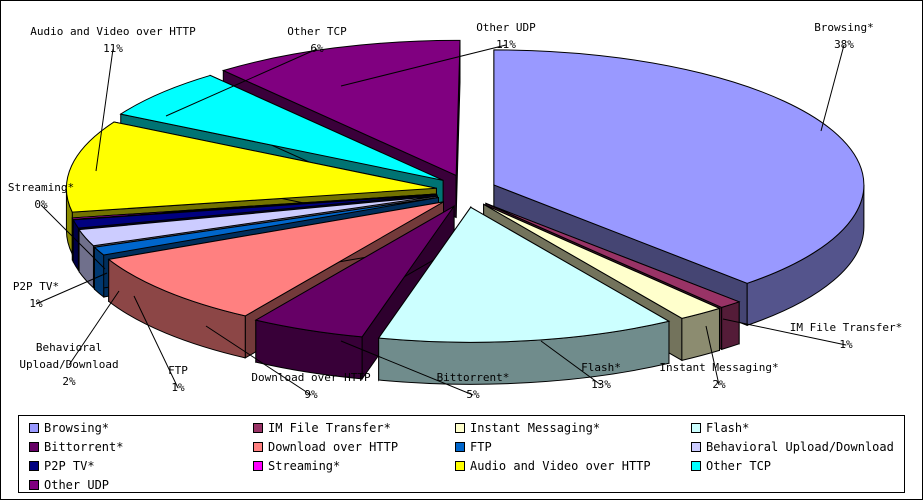 The image size is (923, 500). What do you see at coordinates (41, 196) in the screenshot?
I see `slice-label-streaming: Streaming* 0%` at bounding box center [41, 196].